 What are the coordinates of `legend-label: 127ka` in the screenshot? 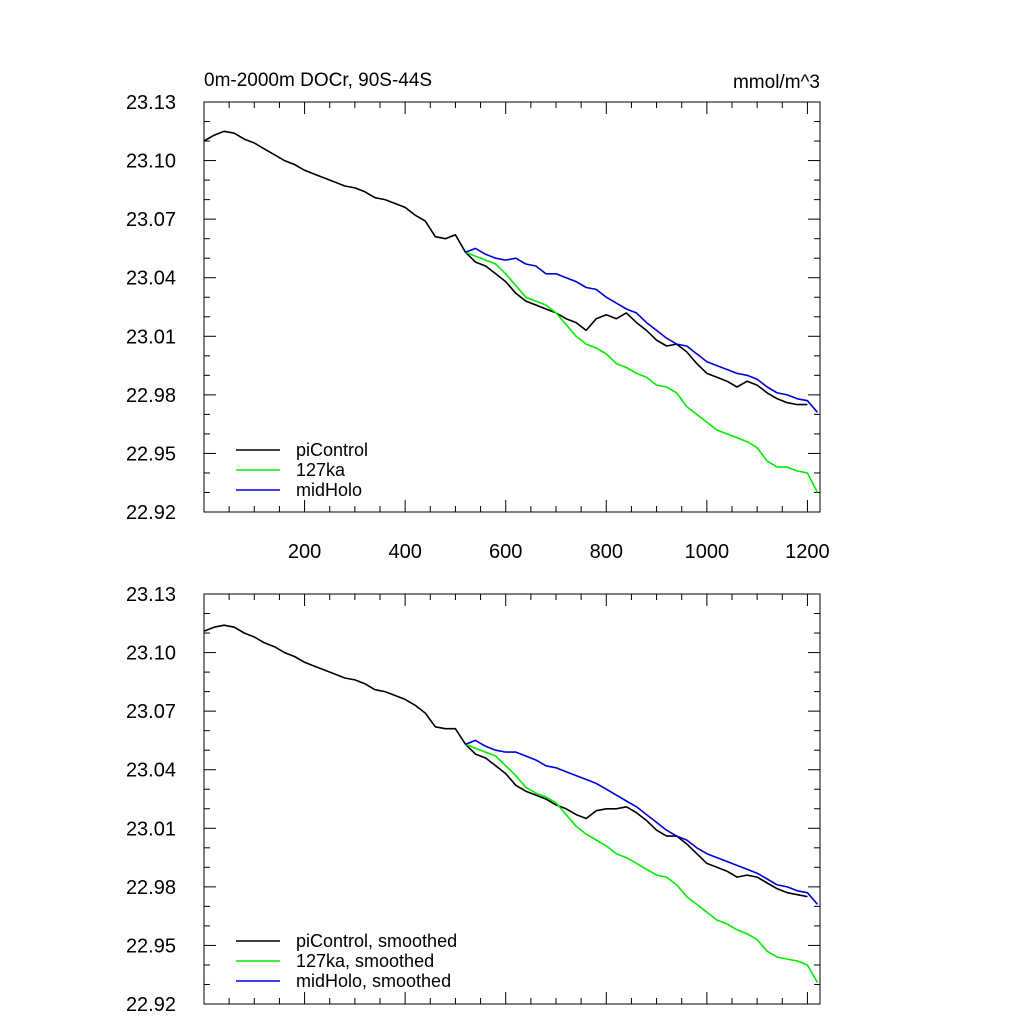 It's located at (321, 470).